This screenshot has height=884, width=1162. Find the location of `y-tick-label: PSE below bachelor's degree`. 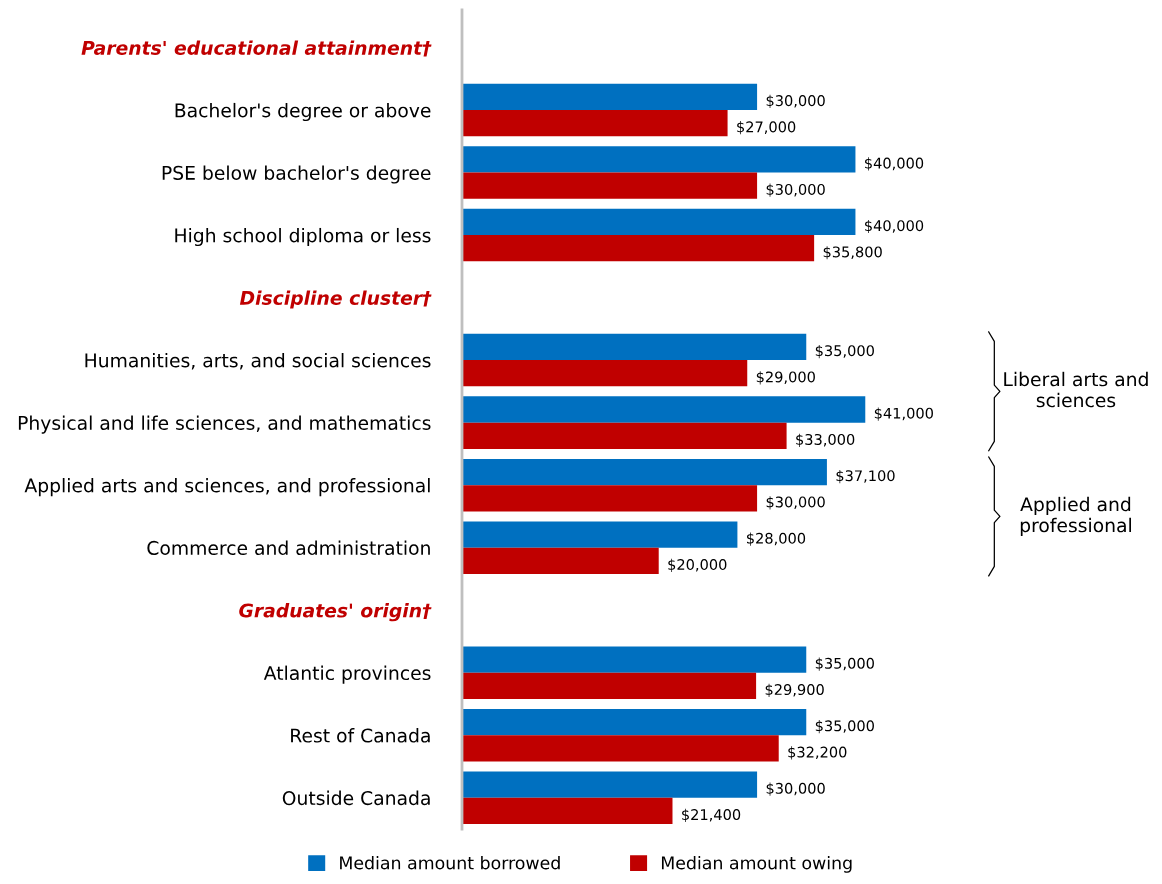

y-tick-label: PSE below bachelor's degree is located at coordinates (296, 174).